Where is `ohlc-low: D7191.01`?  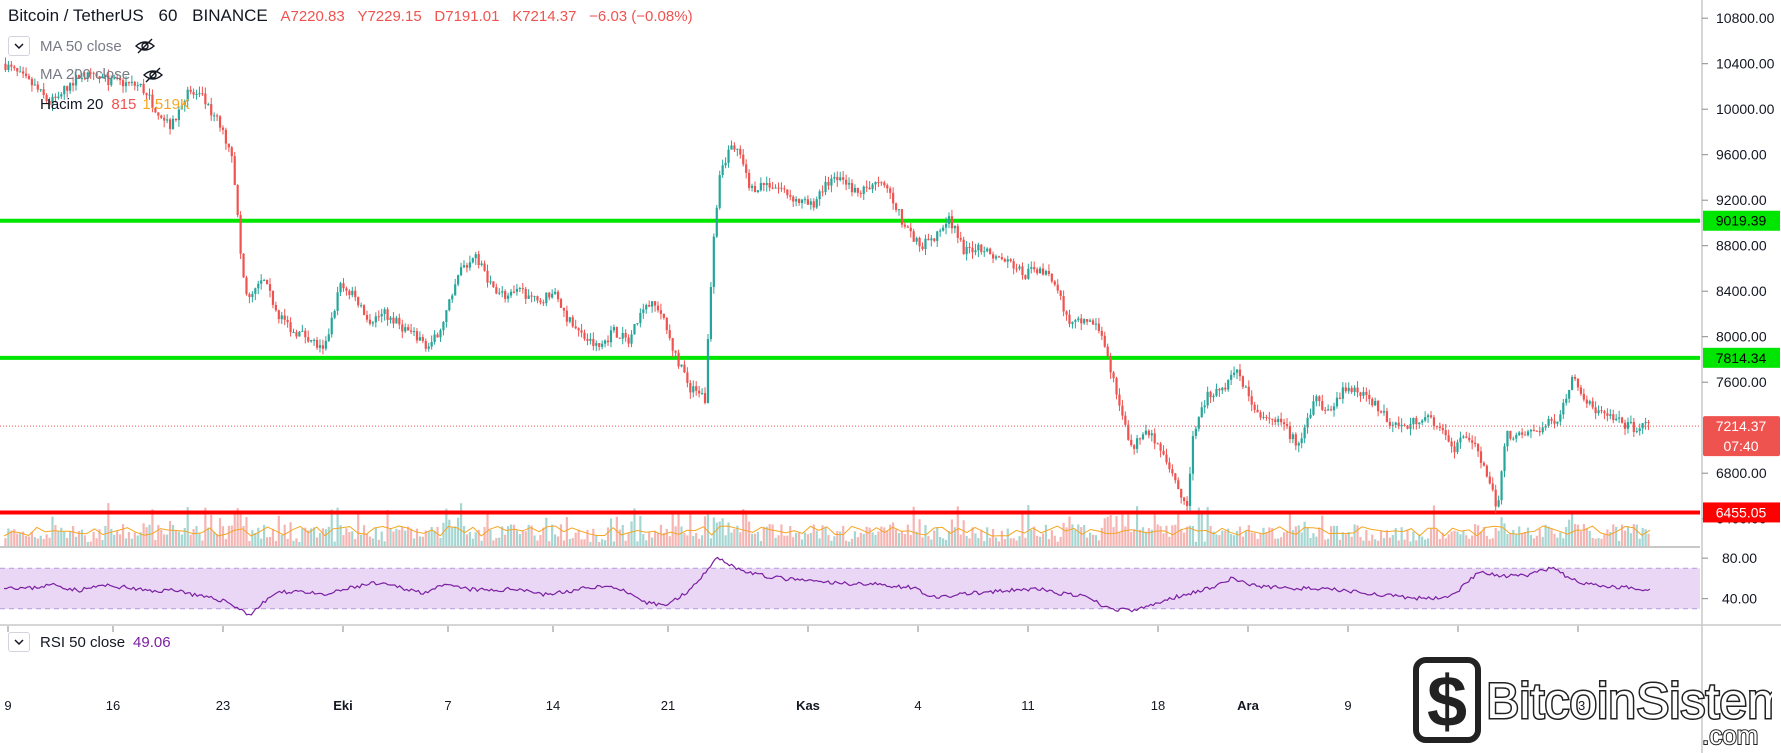 ohlc-low: D7191.01 is located at coordinates (467, 16).